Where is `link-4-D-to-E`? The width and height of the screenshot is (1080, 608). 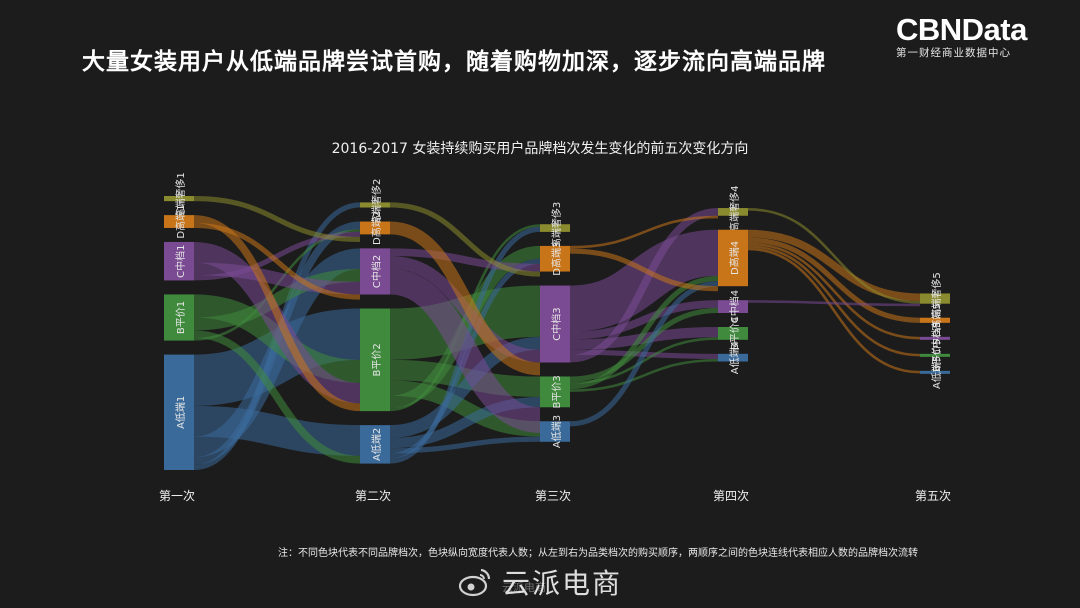 link-4-D-to-E is located at coordinates (834, 265).